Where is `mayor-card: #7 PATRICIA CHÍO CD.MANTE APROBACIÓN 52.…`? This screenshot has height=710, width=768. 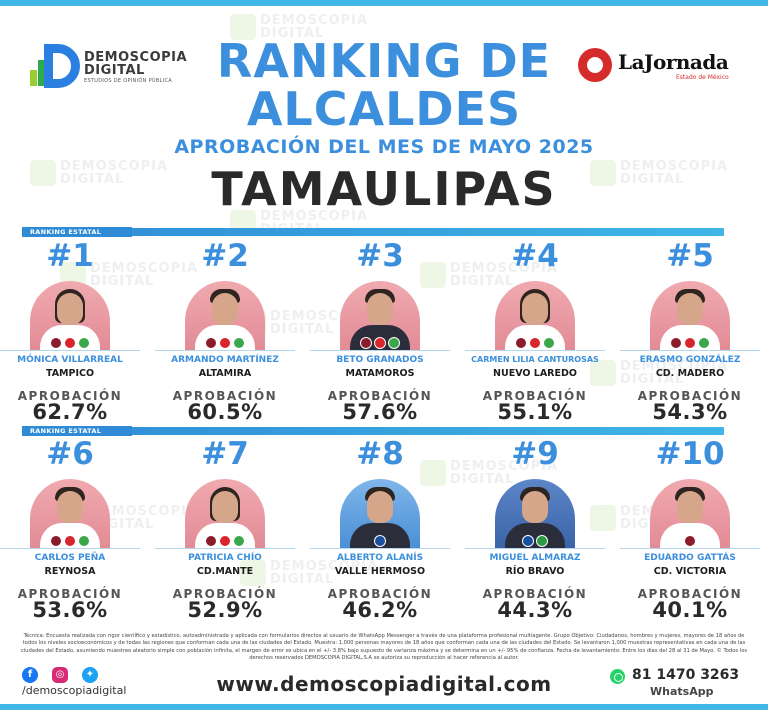
mayor-card: #7 PATRICIA CHÍO CD.MANTE APROBACIÓN 52.… is located at coordinates (225, 534).